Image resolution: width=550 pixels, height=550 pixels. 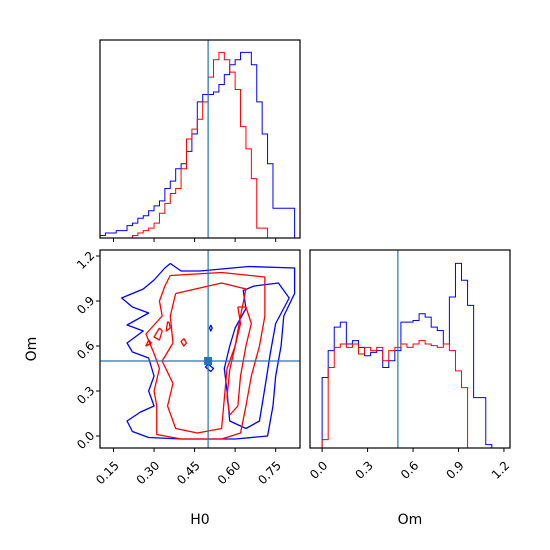 I want to click on om-histograms, so click(x=407, y=355).